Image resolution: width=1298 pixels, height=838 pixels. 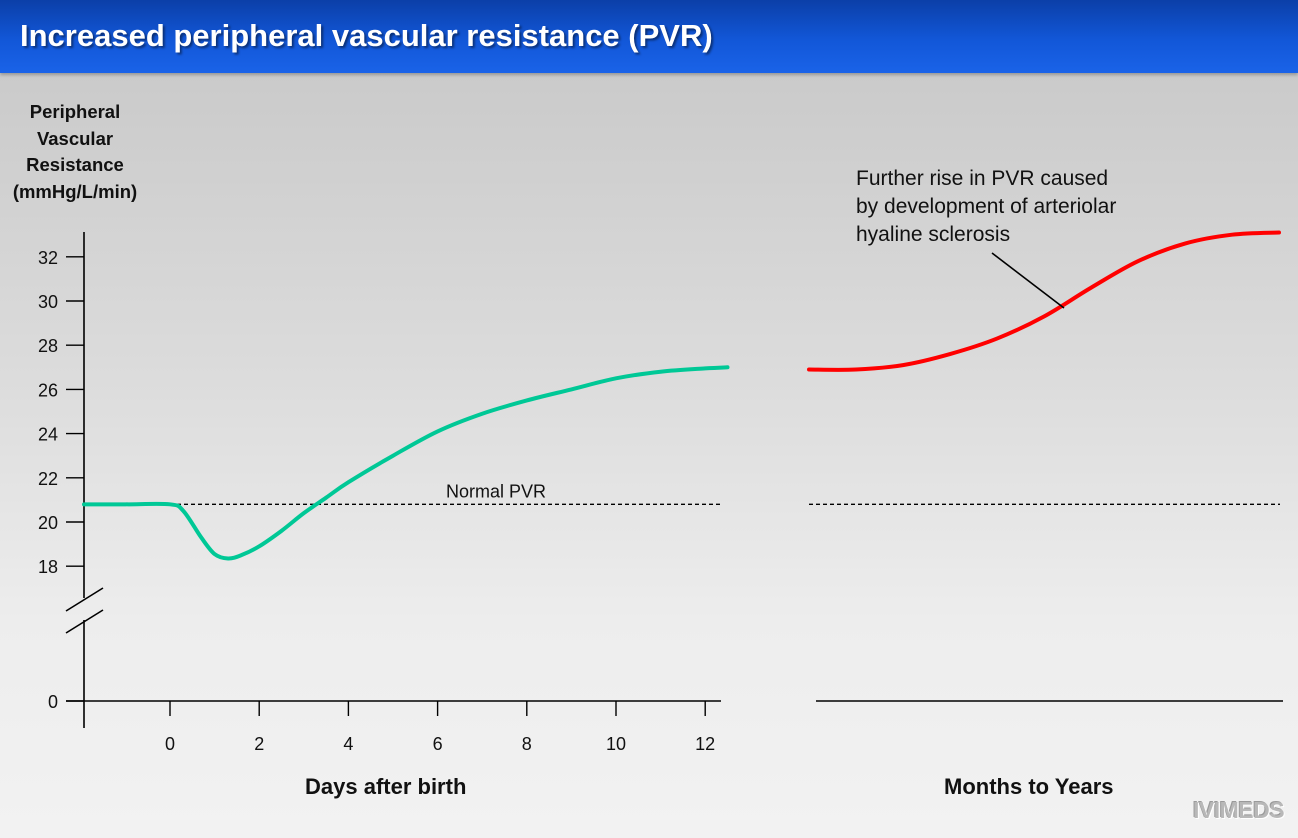 I want to click on normal-pvr-label: Normal PVR, so click(x=496, y=491).